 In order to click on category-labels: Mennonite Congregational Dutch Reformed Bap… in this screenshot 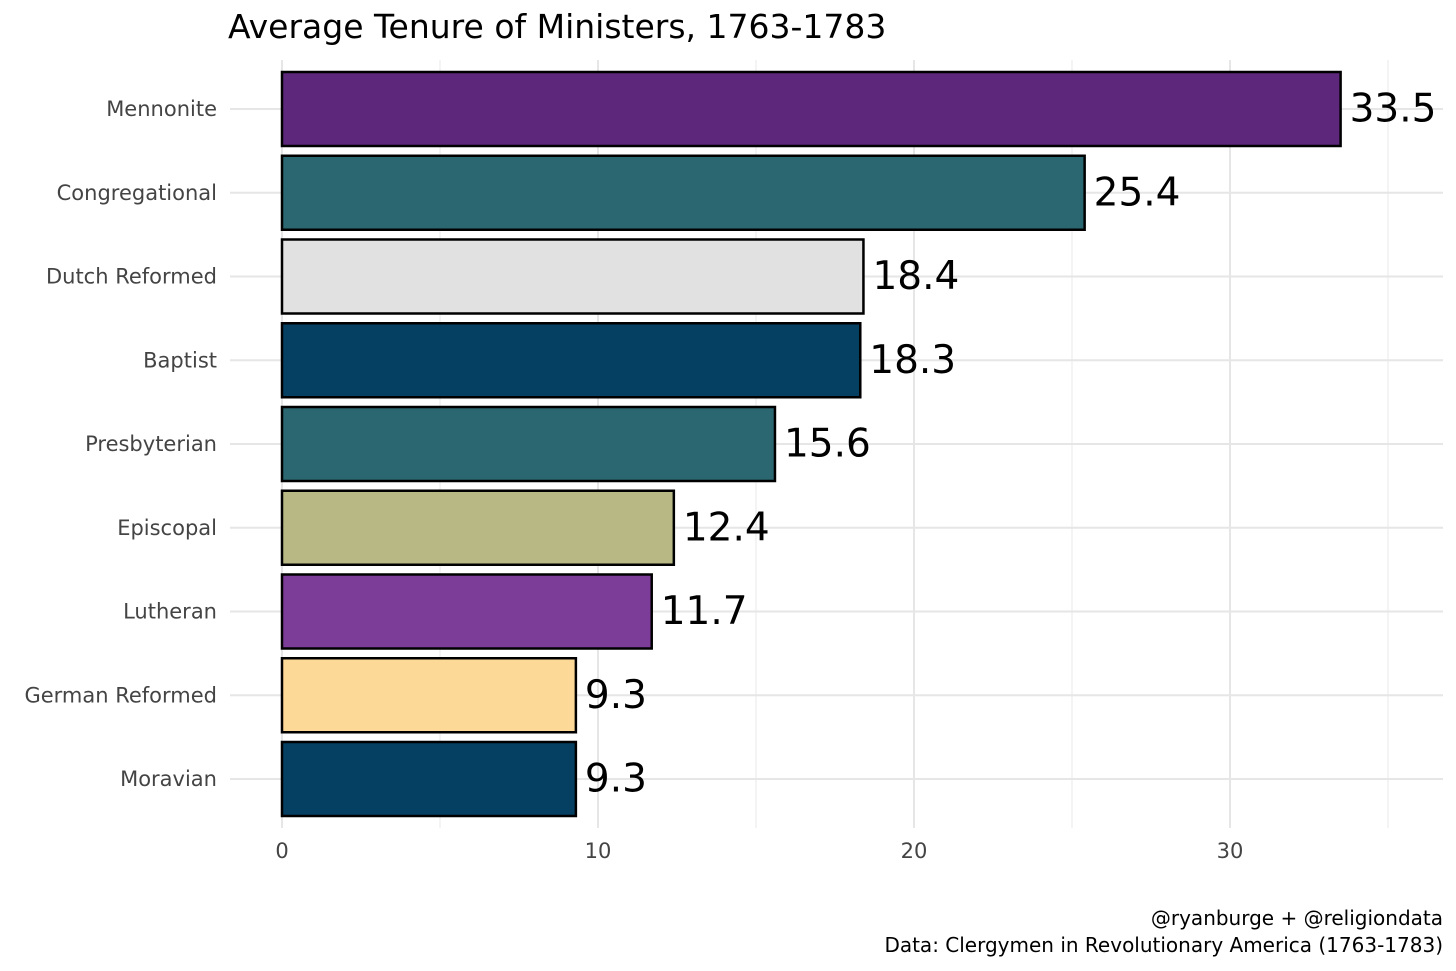, I will do `click(120, 444)`.